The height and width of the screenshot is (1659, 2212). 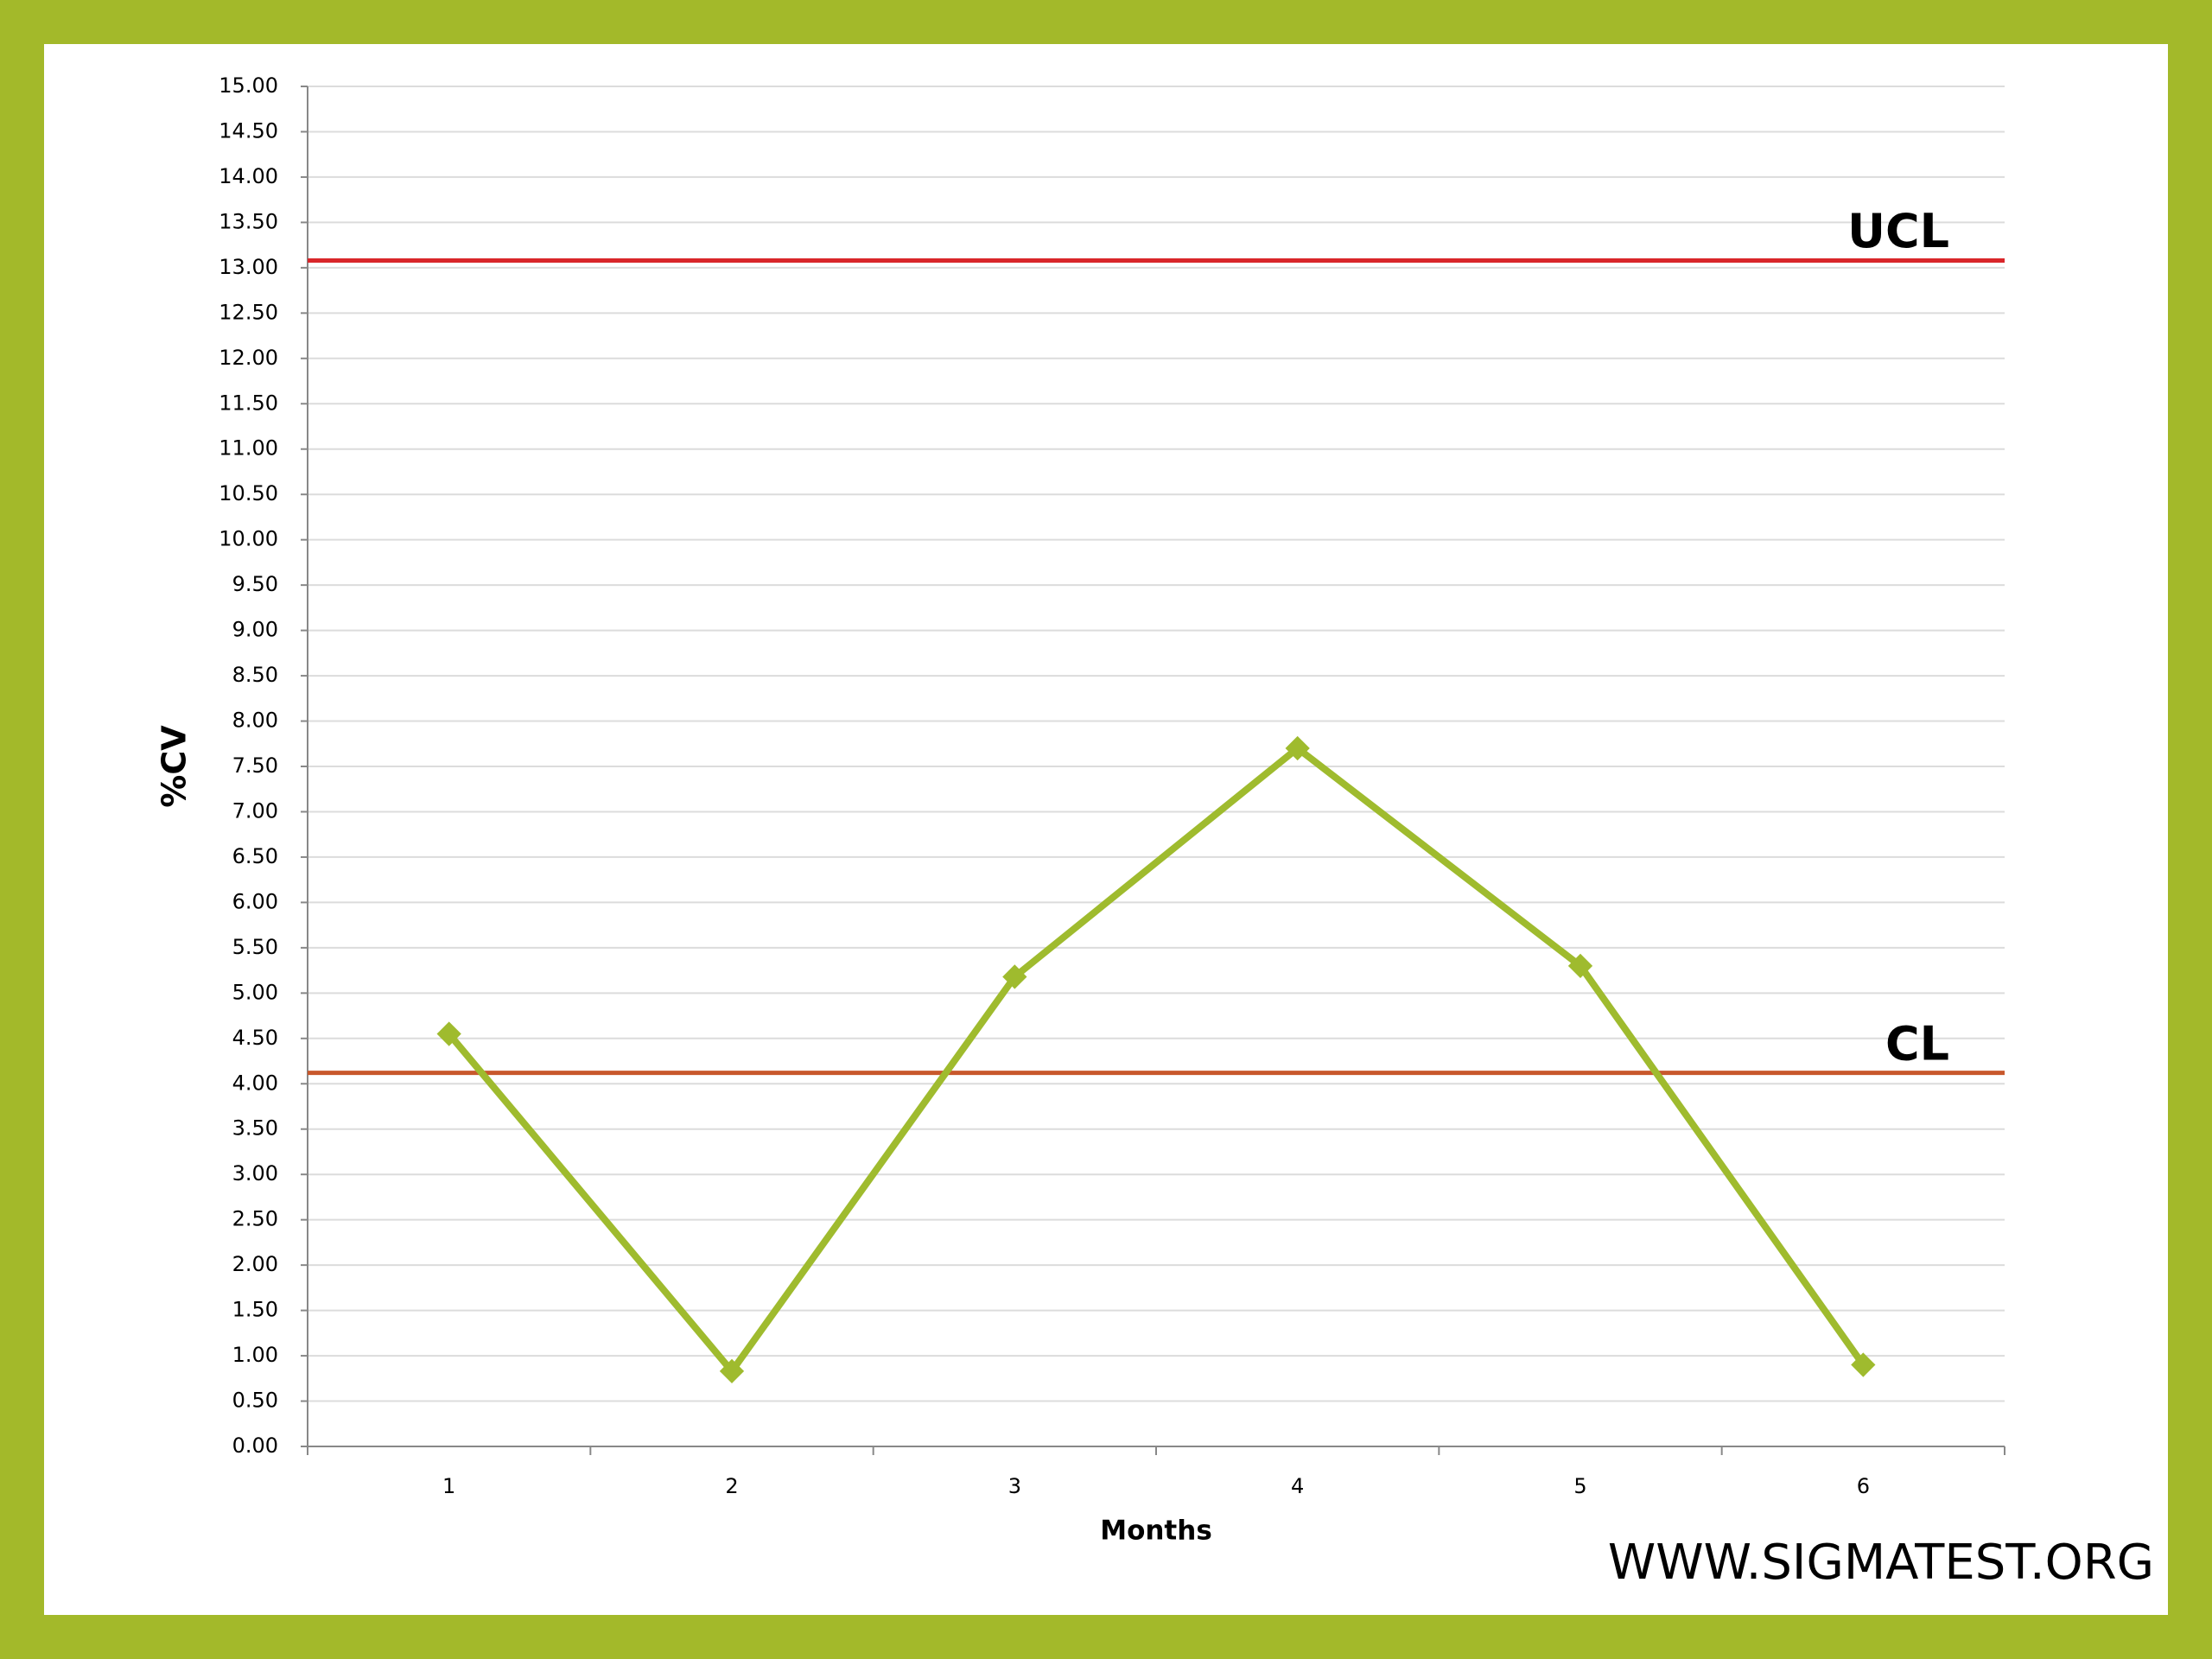 I want to click on x-tick-label: 4, so click(x=1297, y=1486).